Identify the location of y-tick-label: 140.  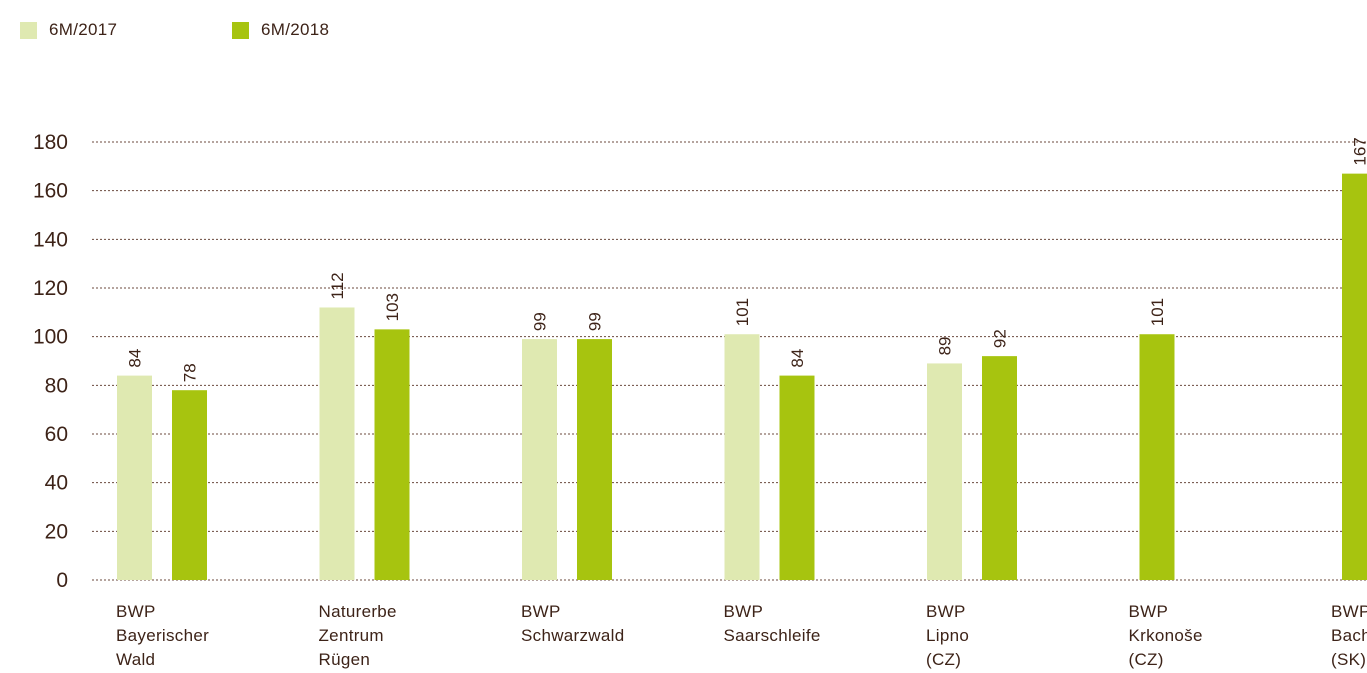
(50, 239).